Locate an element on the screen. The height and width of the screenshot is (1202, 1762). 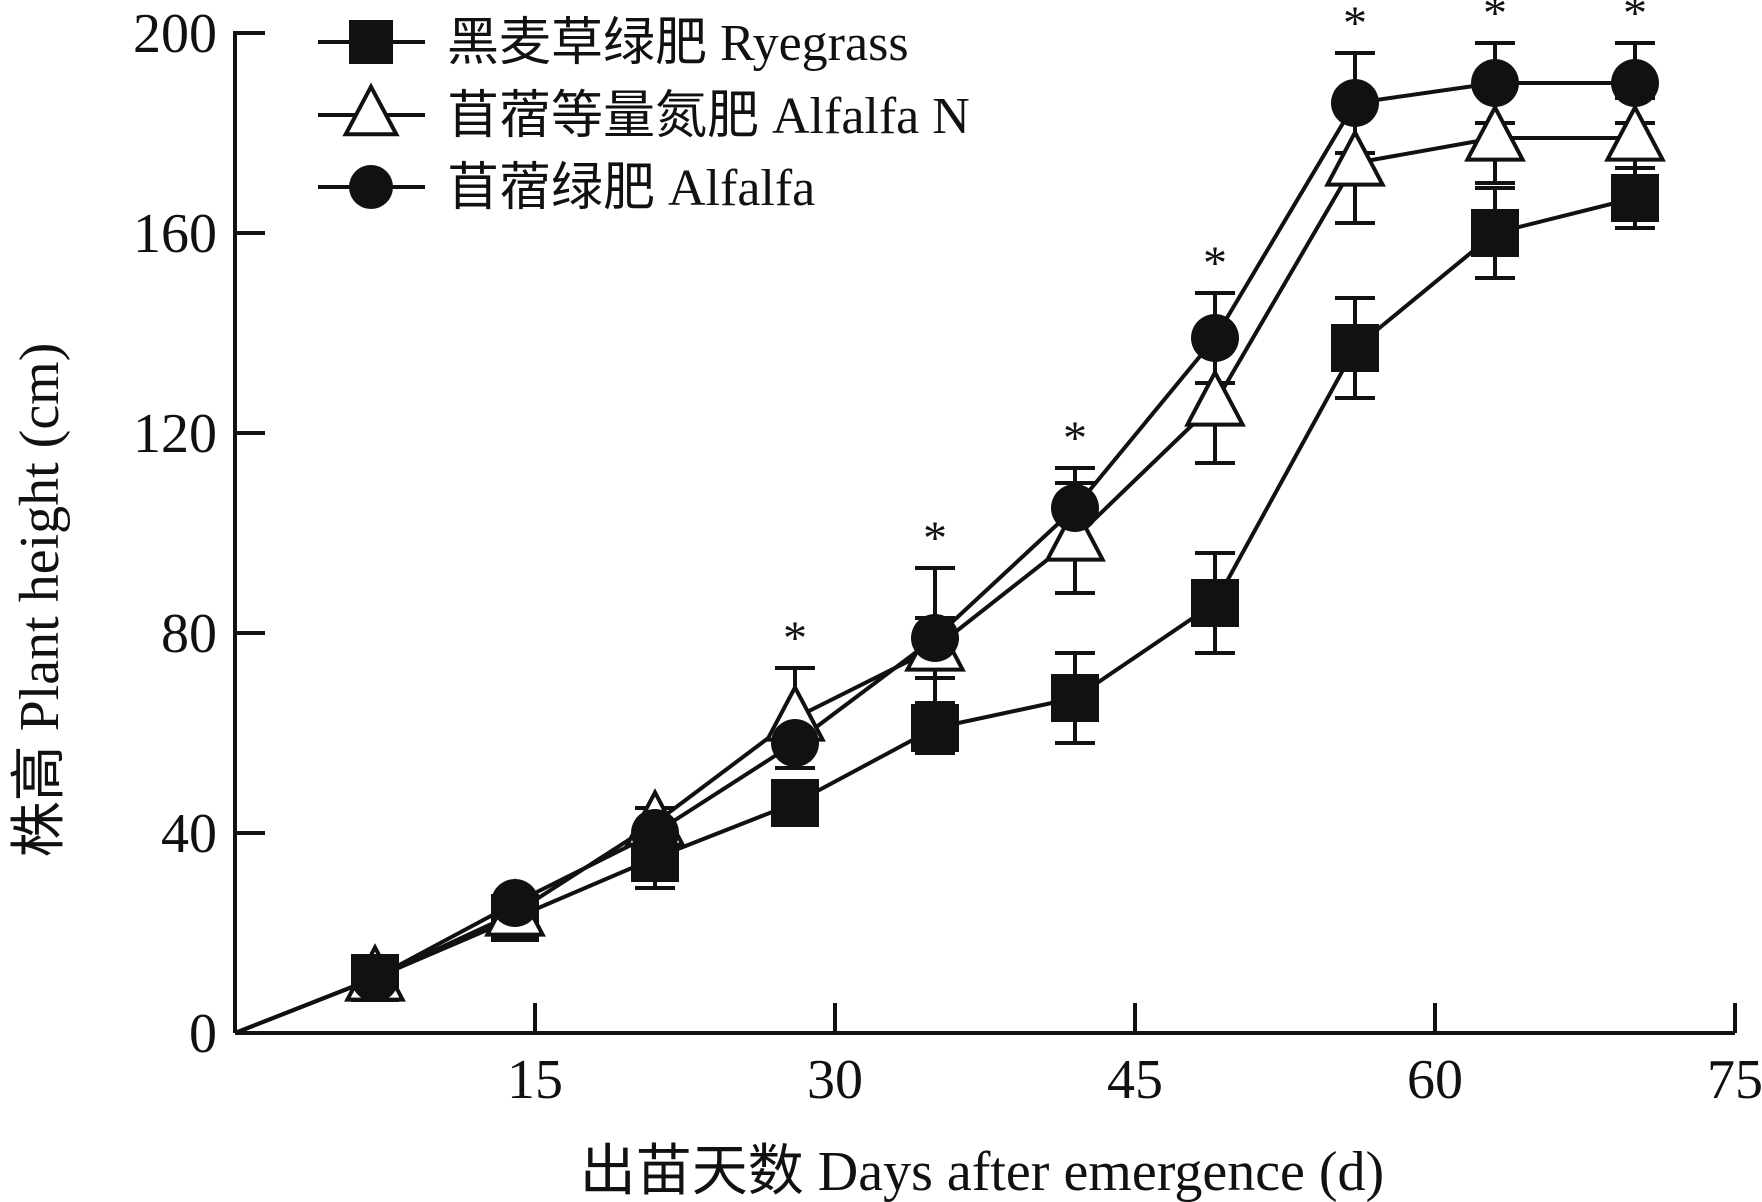
legend-marker-filled-square is located at coordinates (371, 42).